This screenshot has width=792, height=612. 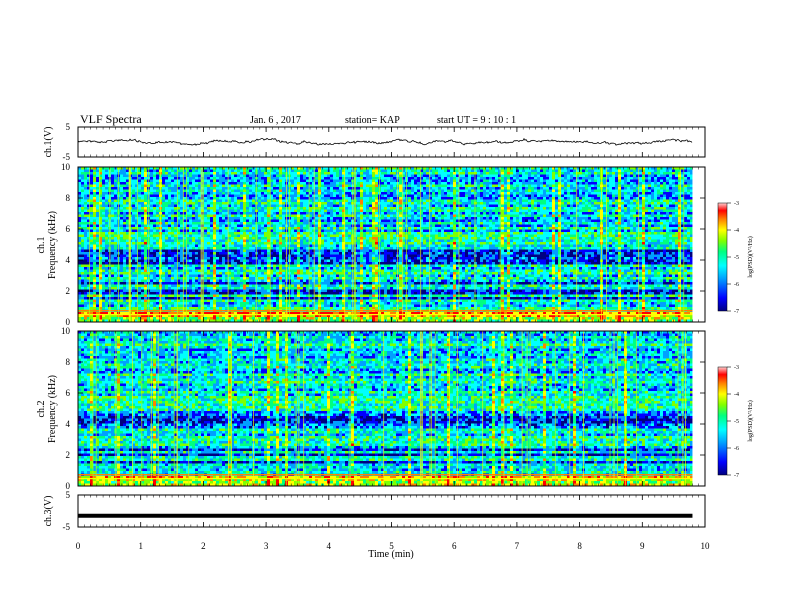 I want to click on ch1-colorbar-label: log(PSD)(V²/Hz), so click(x=750, y=256).